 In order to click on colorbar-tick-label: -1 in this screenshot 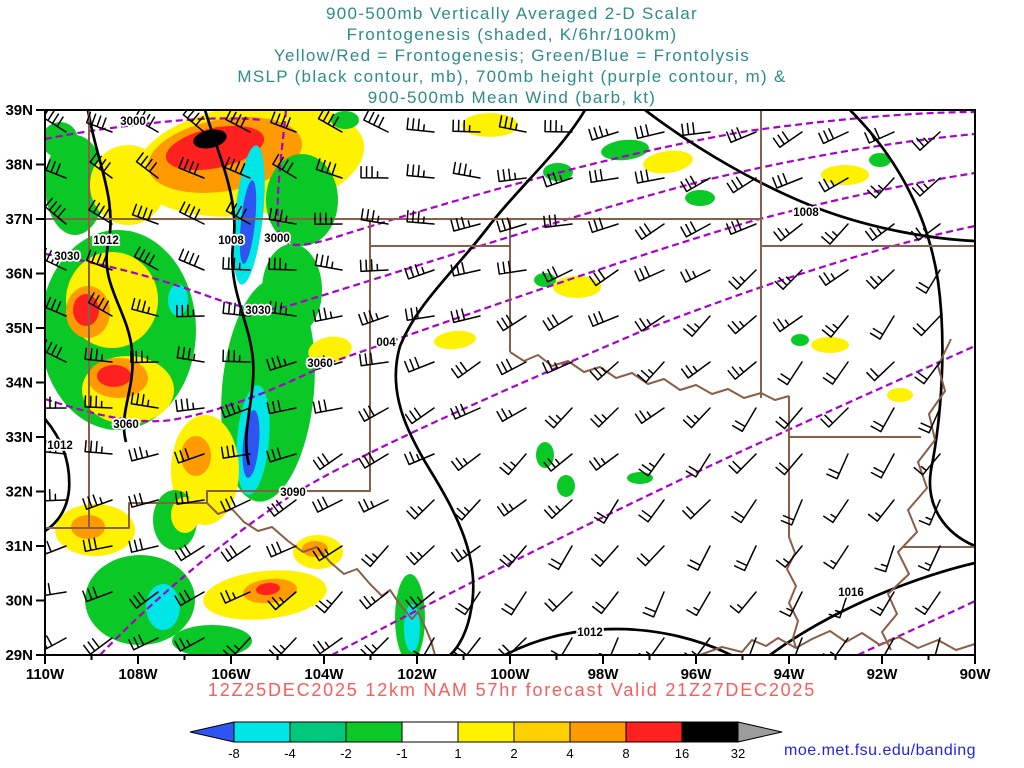, I will do `click(402, 753)`.